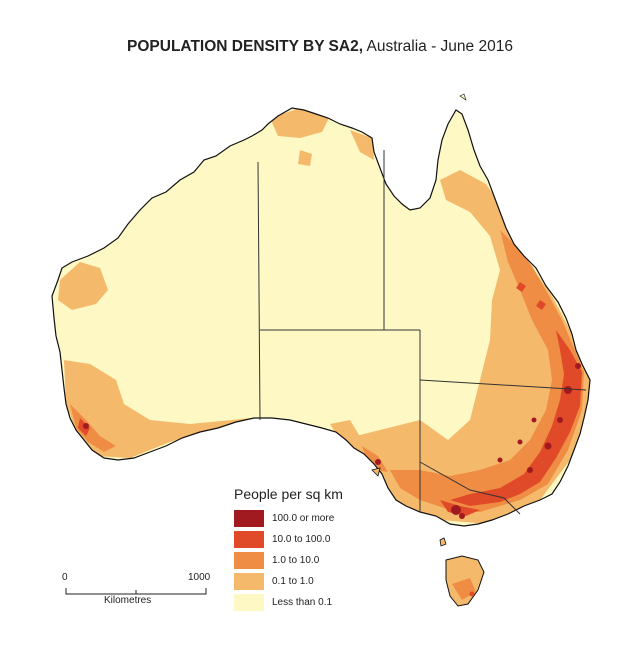  What do you see at coordinates (199, 577) in the screenshot?
I see `scale-max-label: 1000` at bounding box center [199, 577].